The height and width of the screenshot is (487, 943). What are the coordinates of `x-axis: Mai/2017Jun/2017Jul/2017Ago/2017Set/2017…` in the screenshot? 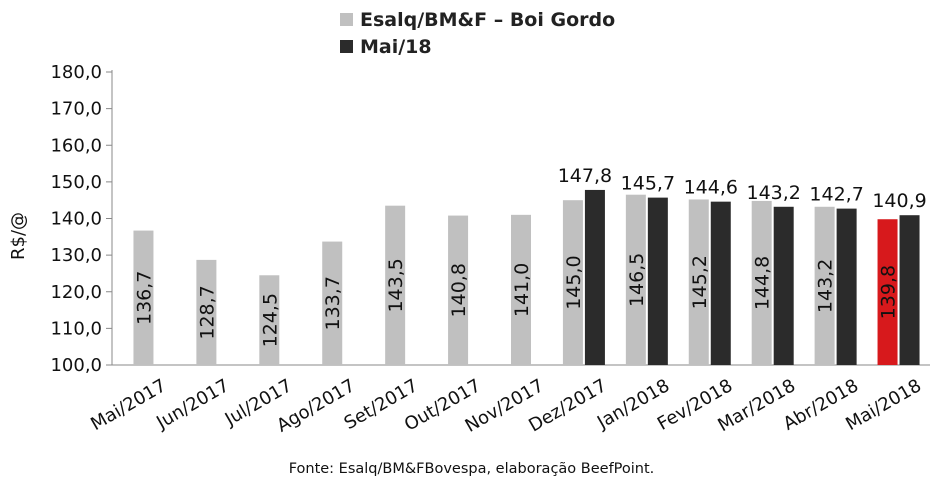 It's located at (508, 400).